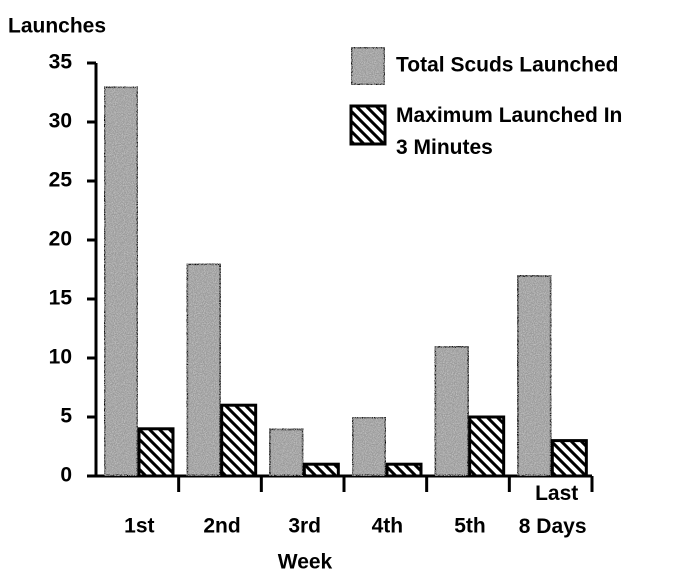 Image resolution: width=678 pixels, height=573 pixels. Describe the element at coordinates (61, 298) in the screenshot. I see `y-tick-label: 15` at that location.